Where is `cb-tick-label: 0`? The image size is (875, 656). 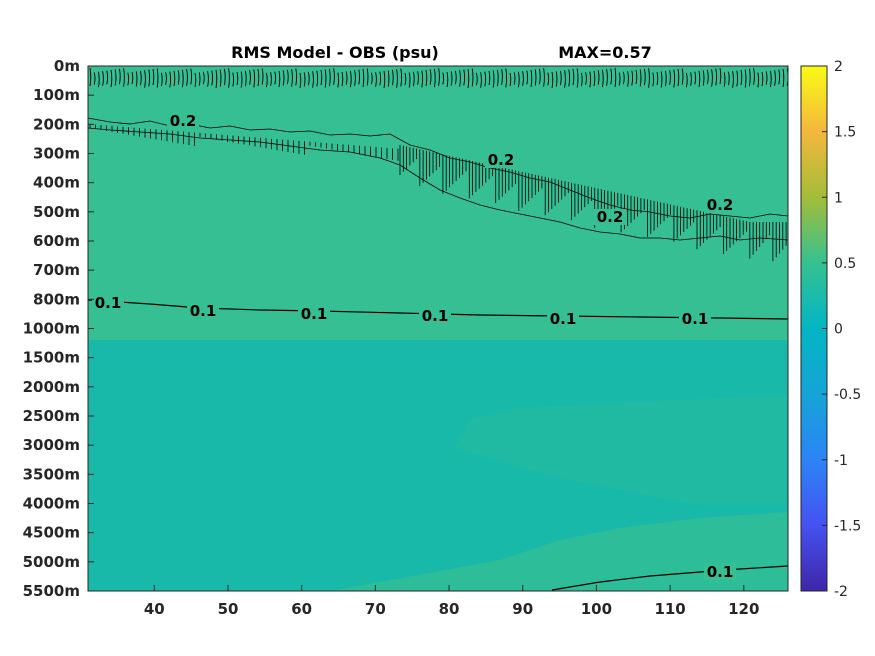 cb-tick-label: 0 is located at coordinates (838, 330).